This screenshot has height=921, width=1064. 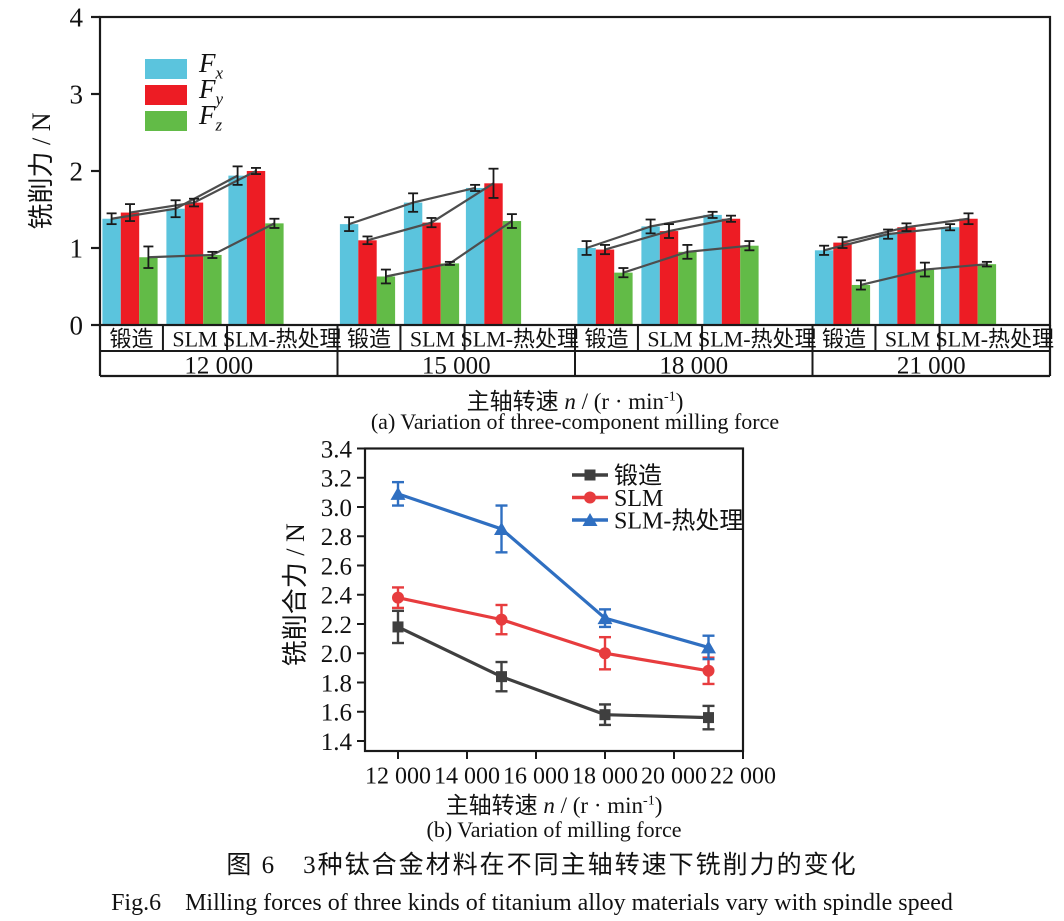 I want to click on x-tick-label: 20 000, so click(x=674, y=774).